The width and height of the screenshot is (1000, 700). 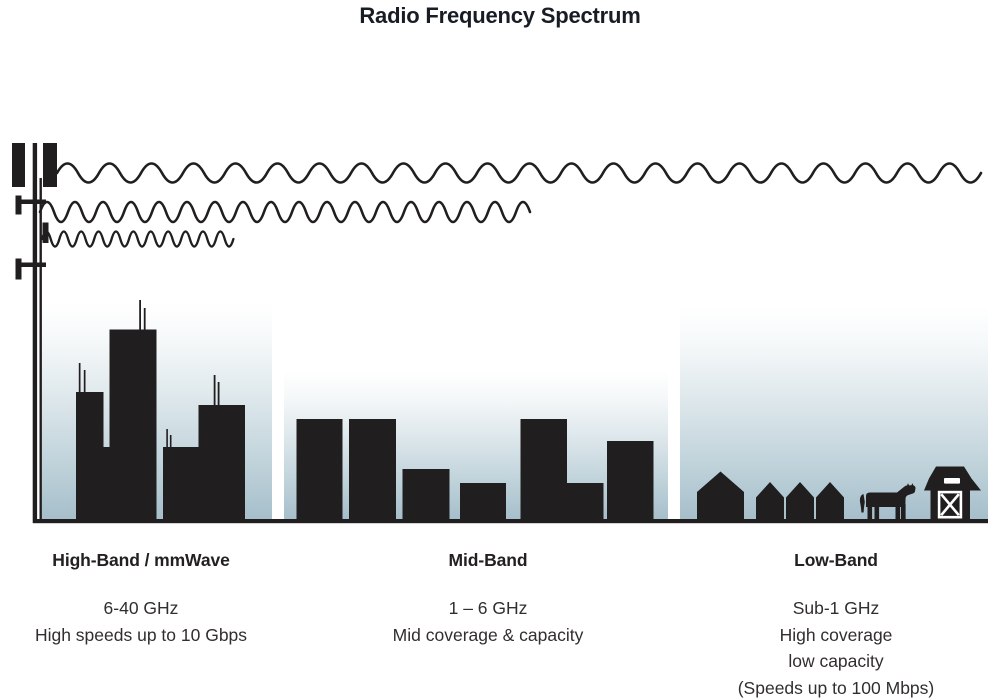 I want to click on long-wavelength-wave, so click(x=519, y=173).